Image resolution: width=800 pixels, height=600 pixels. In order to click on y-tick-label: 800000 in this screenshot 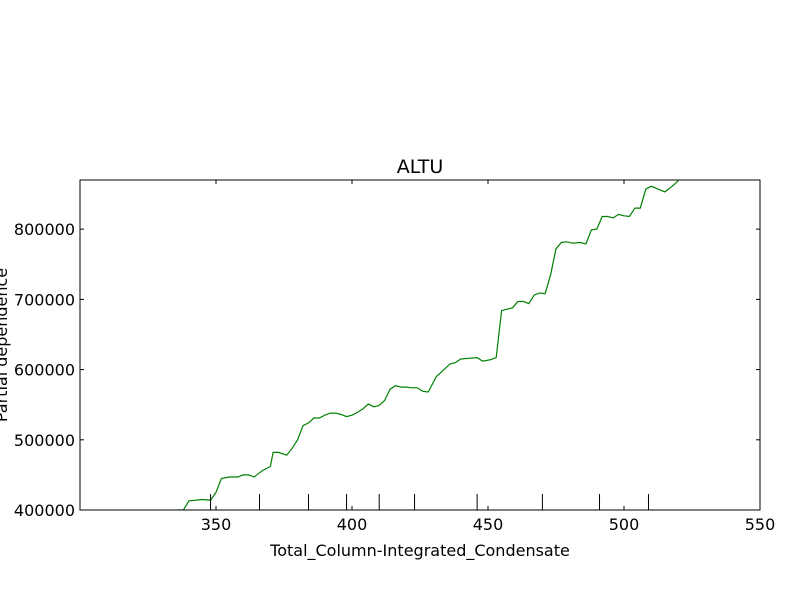, I will do `click(44, 229)`.